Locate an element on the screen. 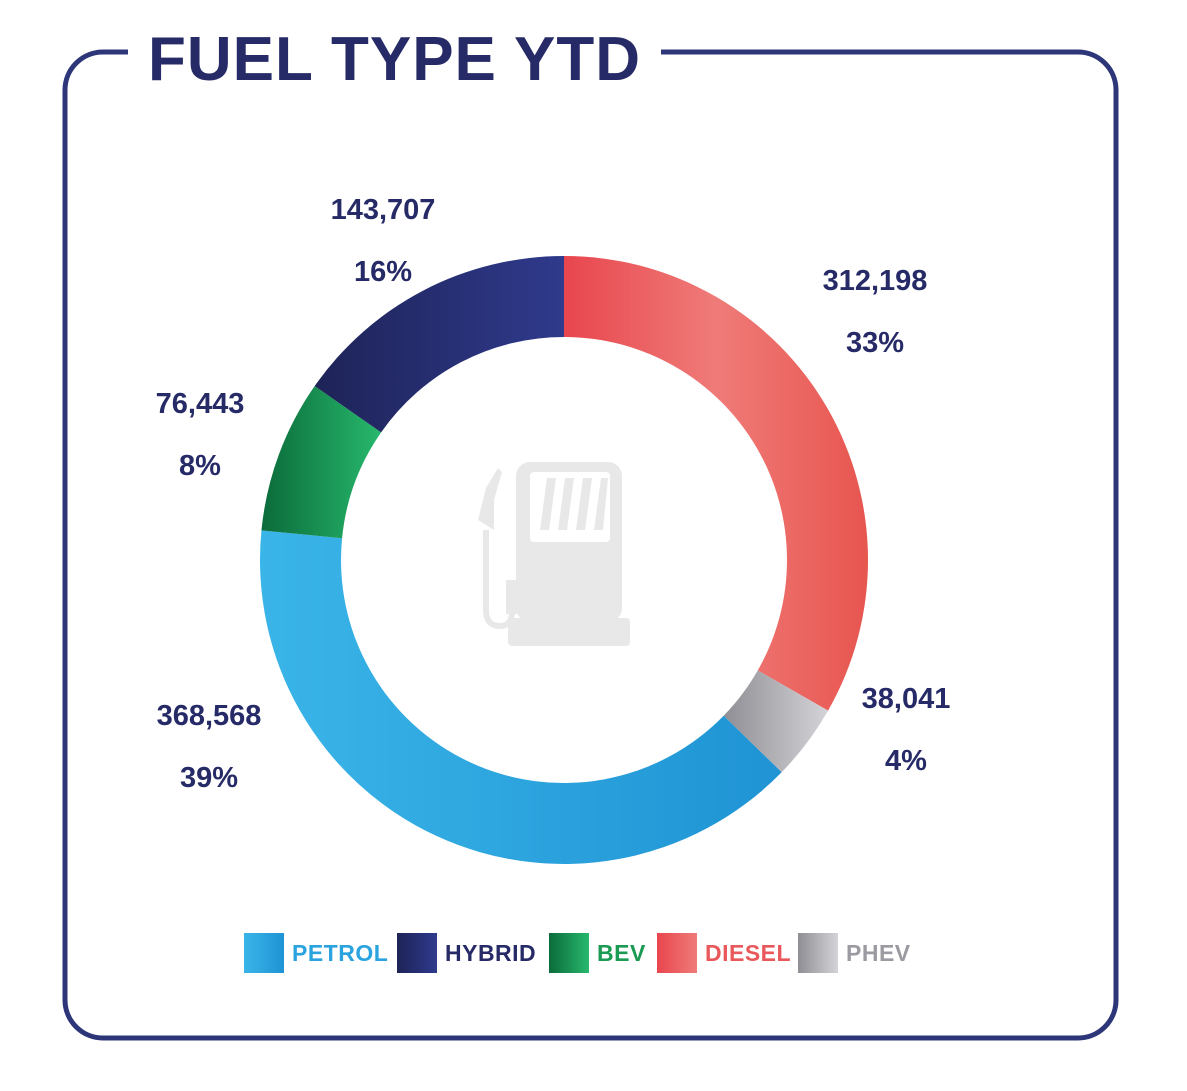 The width and height of the screenshot is (1187, 1091). data-label-petrol-percent: 39% is located at coordinates (209, 778).